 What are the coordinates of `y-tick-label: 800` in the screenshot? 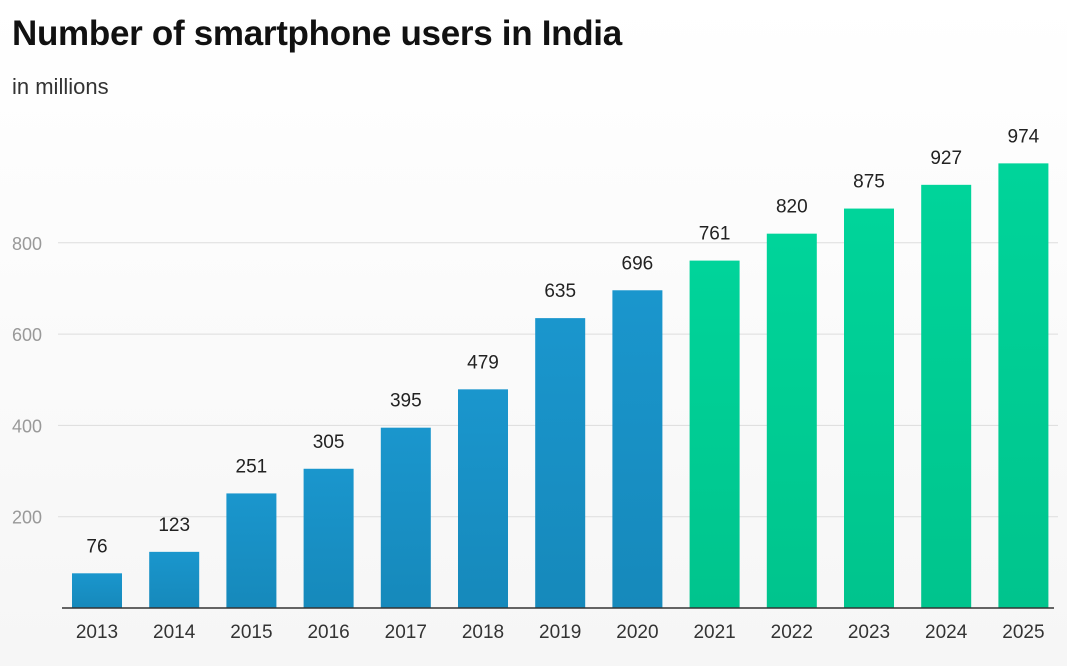 It's located at (27, 244).